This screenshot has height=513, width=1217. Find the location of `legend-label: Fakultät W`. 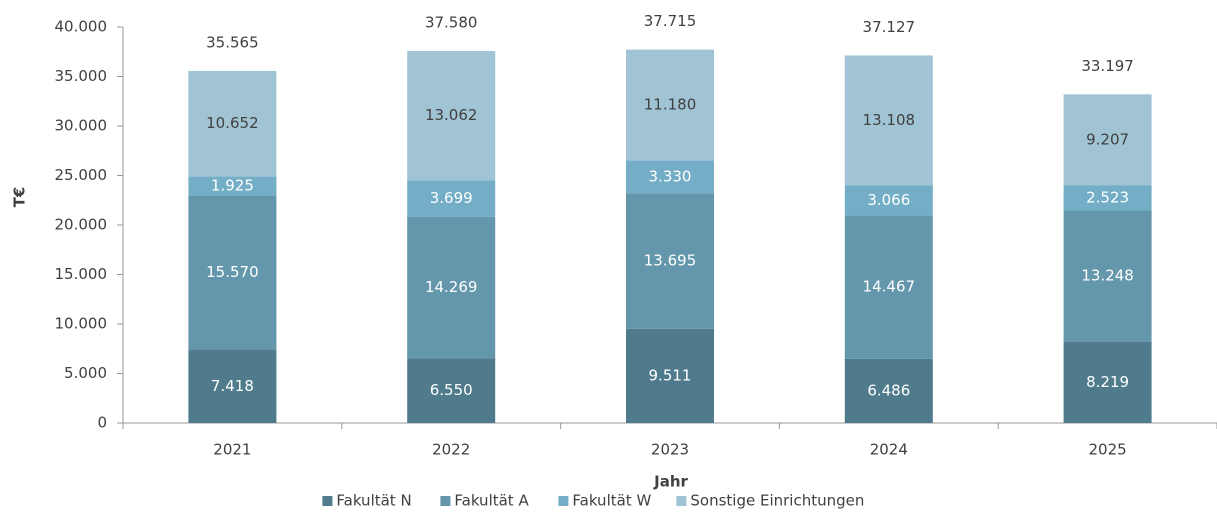

legend-label: Fakultät W is located at coordinates (611, 501).